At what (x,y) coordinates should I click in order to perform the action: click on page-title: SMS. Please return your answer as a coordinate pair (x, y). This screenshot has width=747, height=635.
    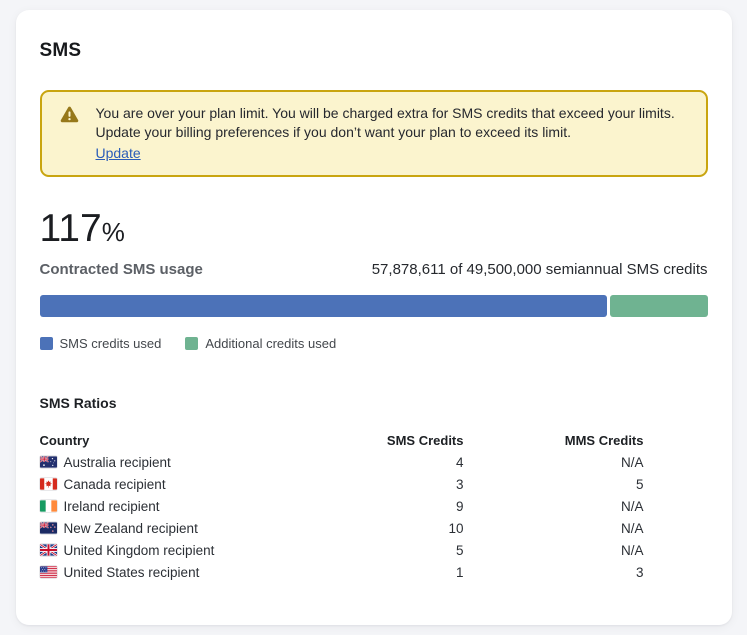
    Looking at the image, I should click on (60, 50).